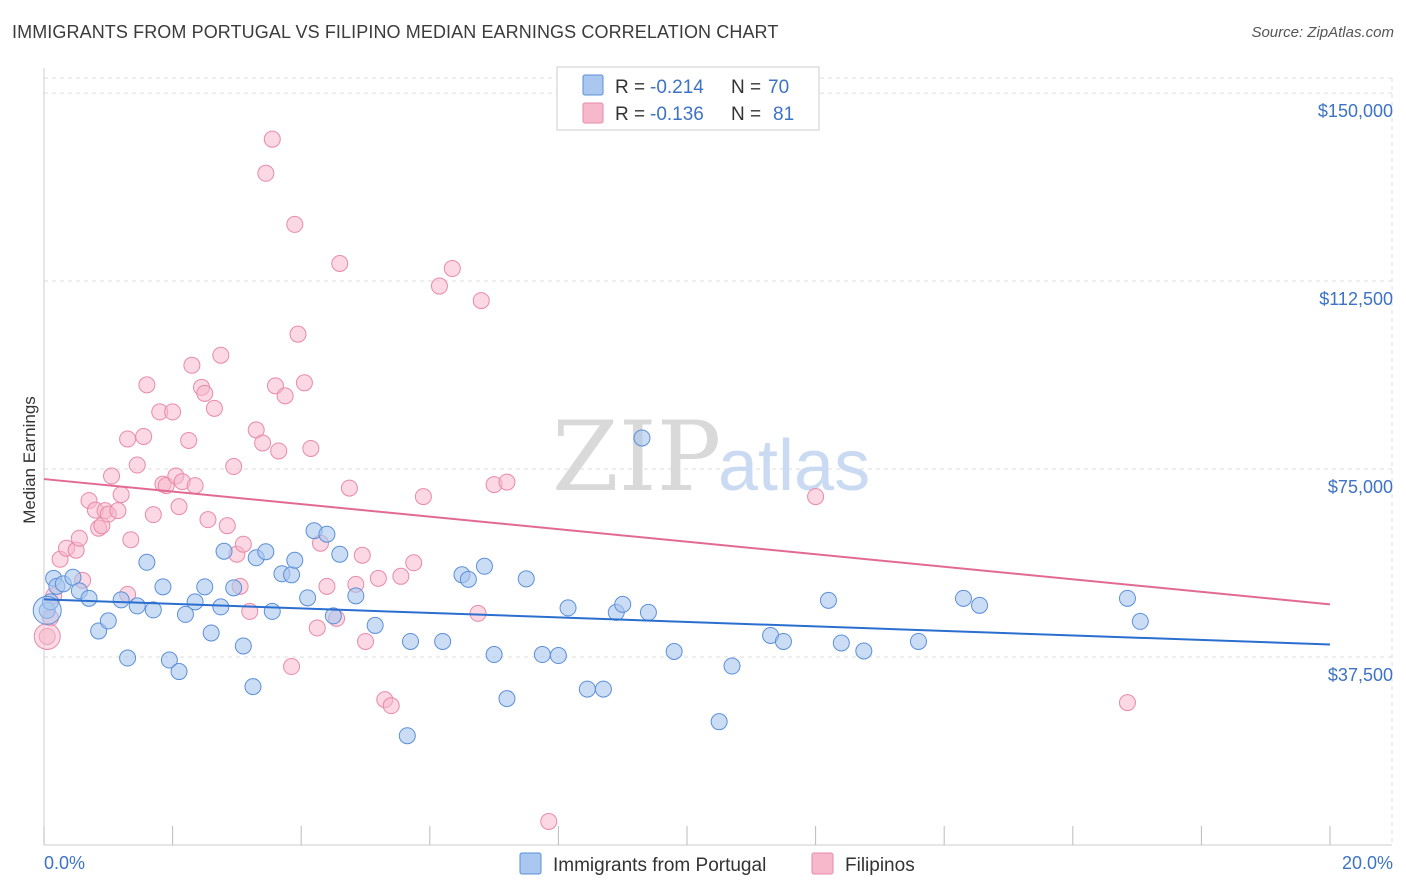 This screenshot has height=892, width=1406. What do you see at coordinates (880, 865) in the screenshot?
I see `bottom-legend-label-filipinos: Filipinos` at bounding box center [880, 865].